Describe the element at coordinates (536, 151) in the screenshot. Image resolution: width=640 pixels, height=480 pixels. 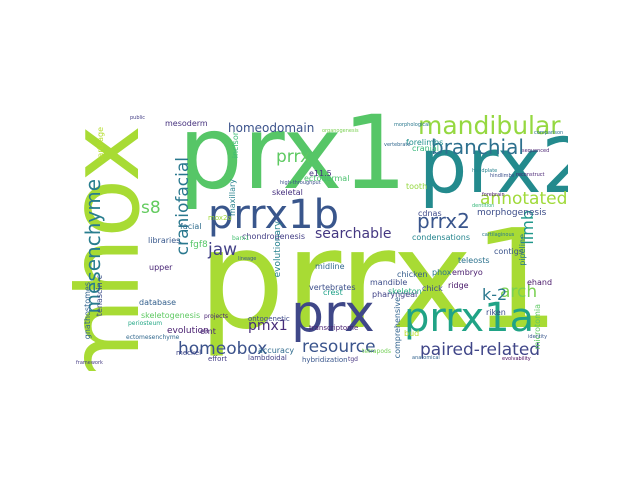
I see `cloud-word: sequenced` at that location.